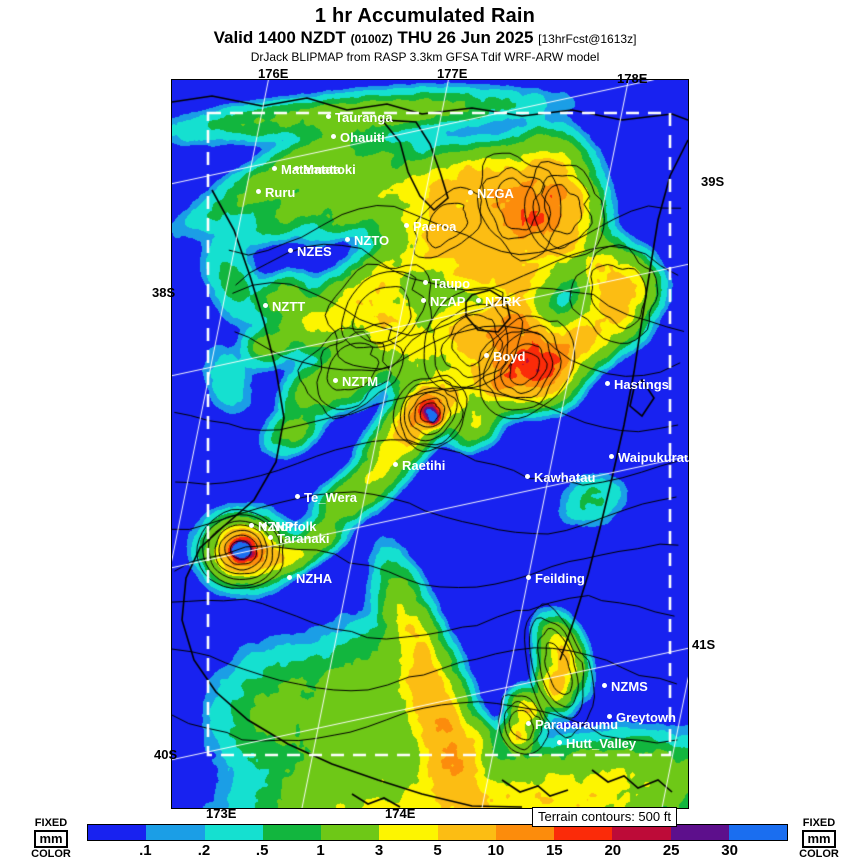  Describe the element at coordinates (289, 307) in the screenshot. I see `city-name: NZTT` at that location.